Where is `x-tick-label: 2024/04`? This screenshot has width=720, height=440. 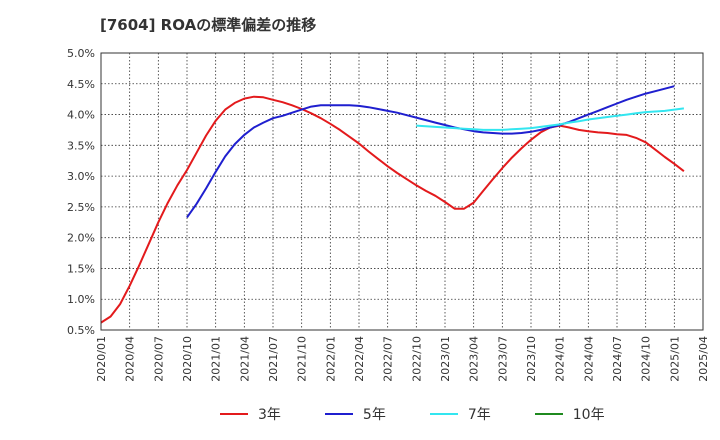
x-tick-label: 2024/04 is located at coordinates (588, 359).